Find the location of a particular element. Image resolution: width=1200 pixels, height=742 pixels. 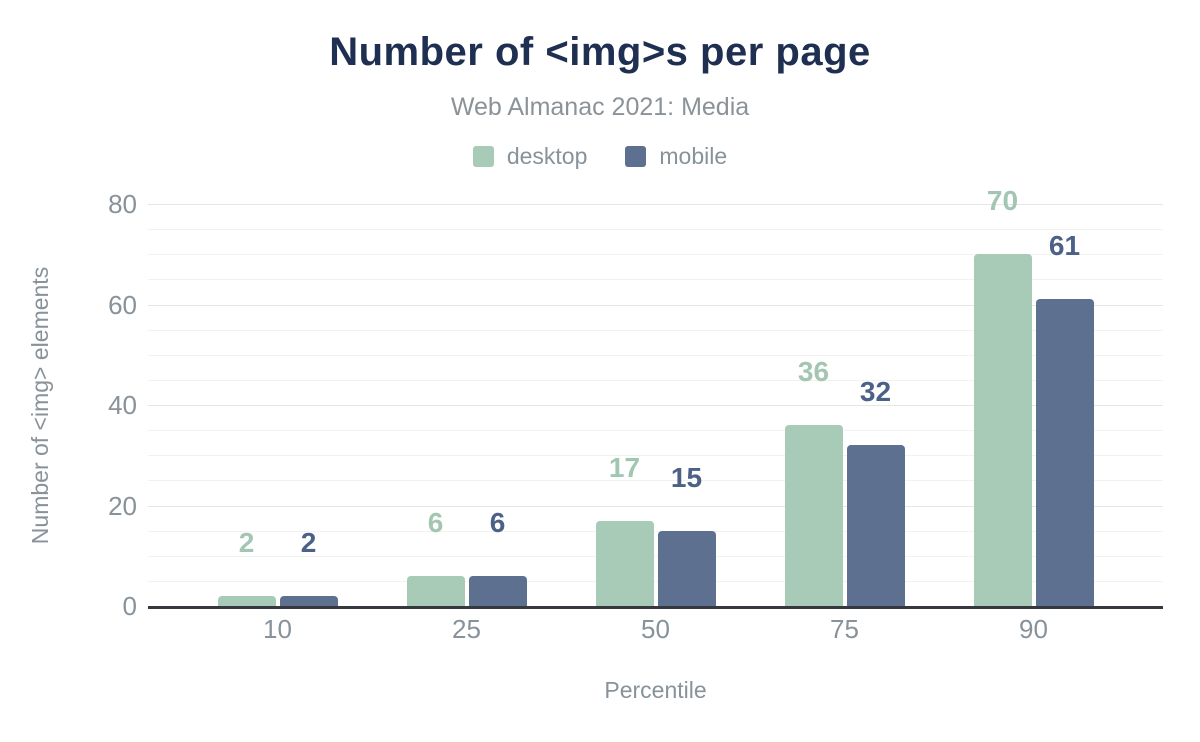

bar-value-label-mobile-p75: 32 is located at coordinates (875, 392).